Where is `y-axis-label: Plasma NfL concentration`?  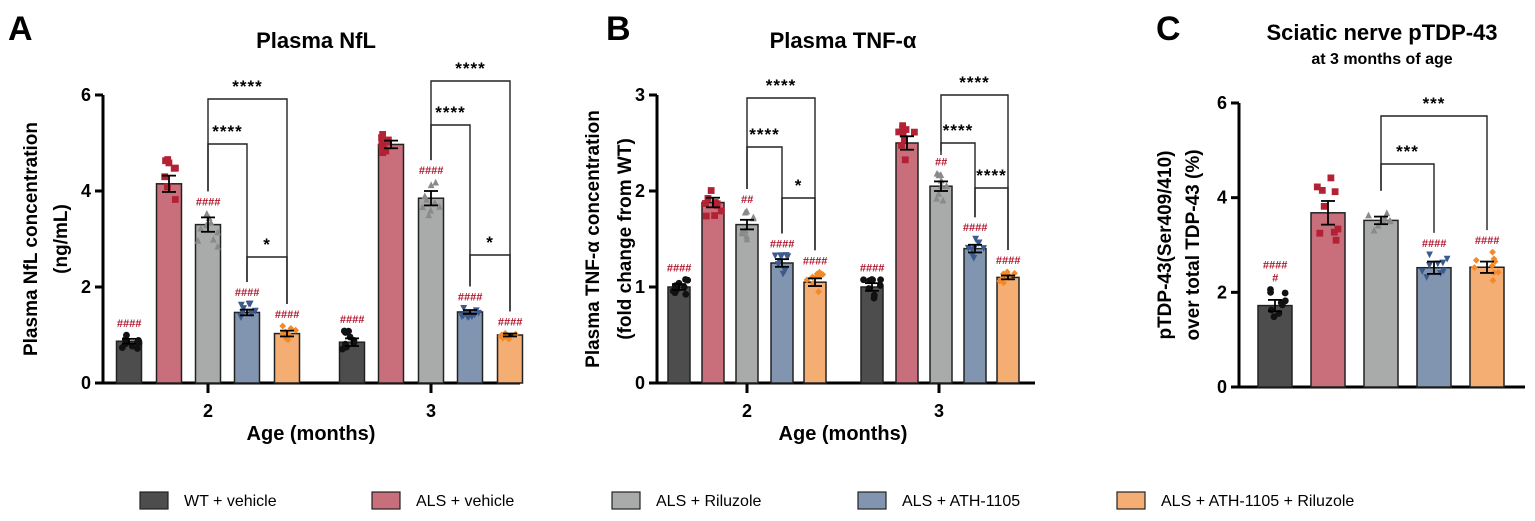 y-axis-label: Plasma NfL concentration is located at coordinates (31, 239).